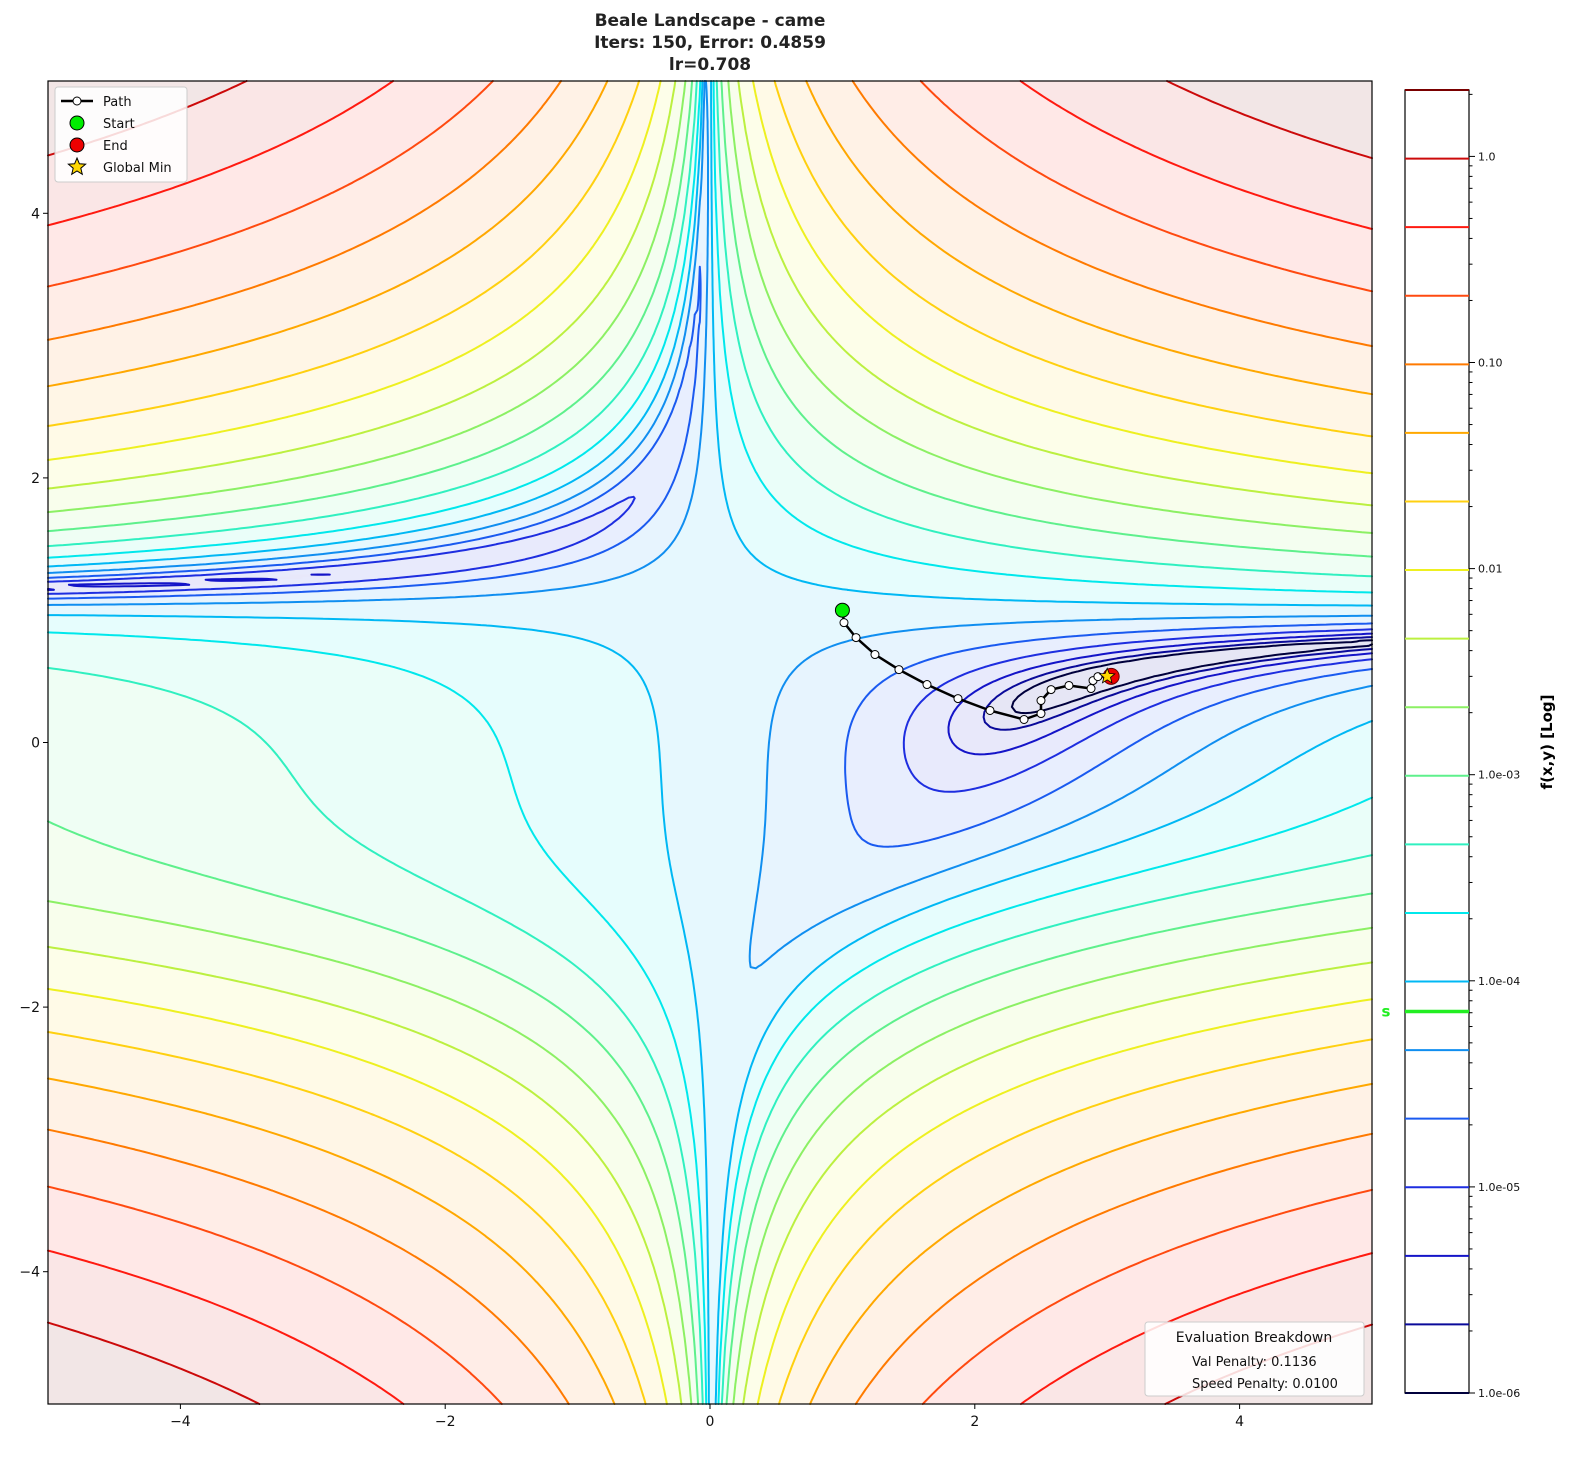 The width and height of the screenshot is (1580, 1457). What do you see at coordinates (1107, 675) in the screenshot?
I see `global-min-star-icon` at bounding box center [1107, 675].